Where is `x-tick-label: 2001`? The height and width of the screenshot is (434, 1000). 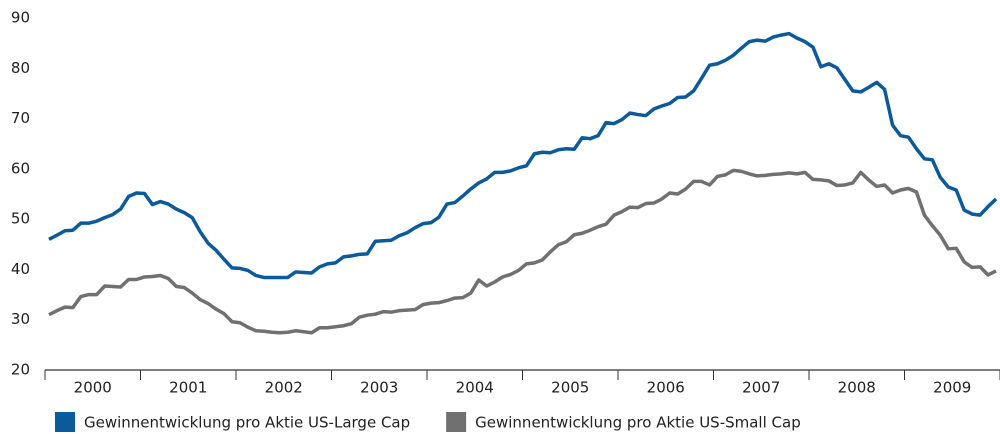
x-tick-label: 2001 is located at coordinates (188, 388).